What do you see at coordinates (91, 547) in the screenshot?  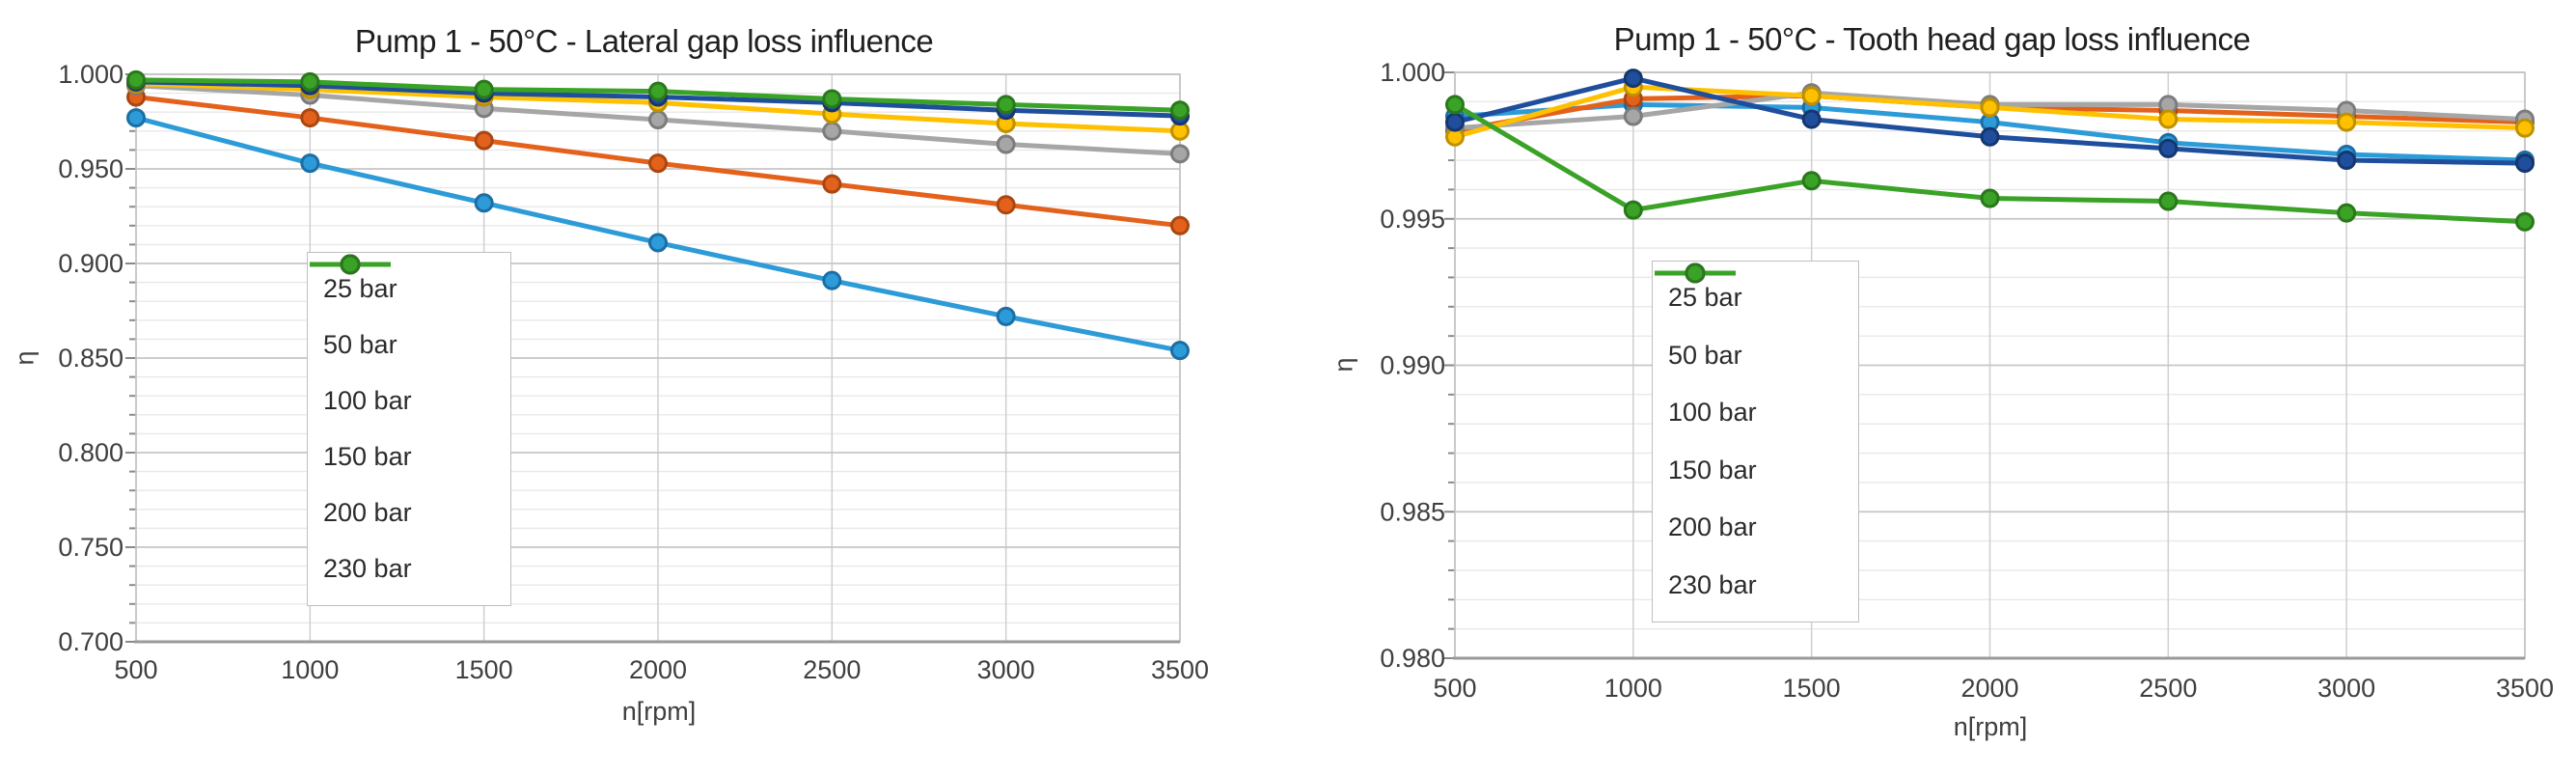 I see `y-tick-label: 0.750` at bounding box center [91, 547].